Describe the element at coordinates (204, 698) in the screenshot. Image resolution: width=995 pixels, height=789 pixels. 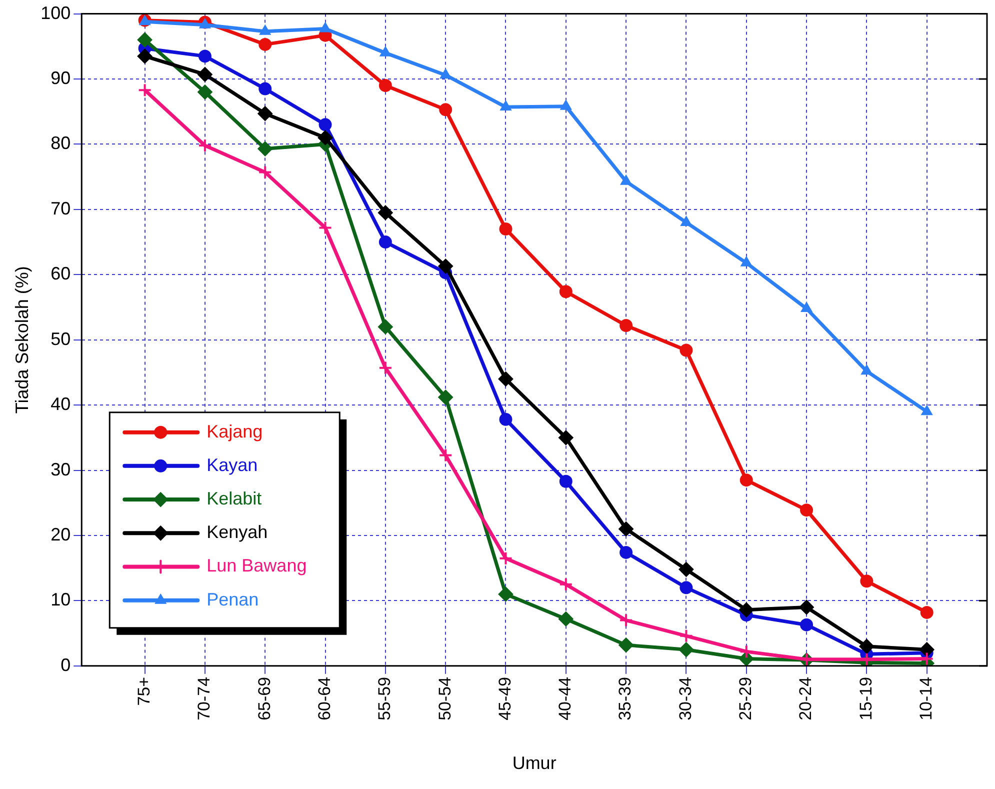
I see `x-tick-label: 70-74` at that location.